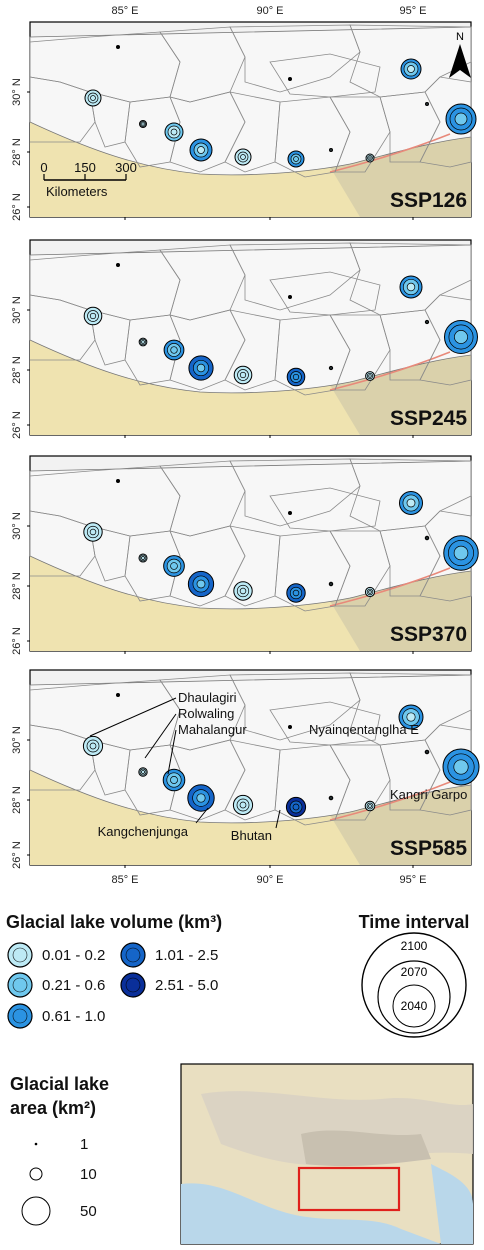 This screenshot has height=1250, width=484. I want to click on time-ring-2040, so click(414, 1006).